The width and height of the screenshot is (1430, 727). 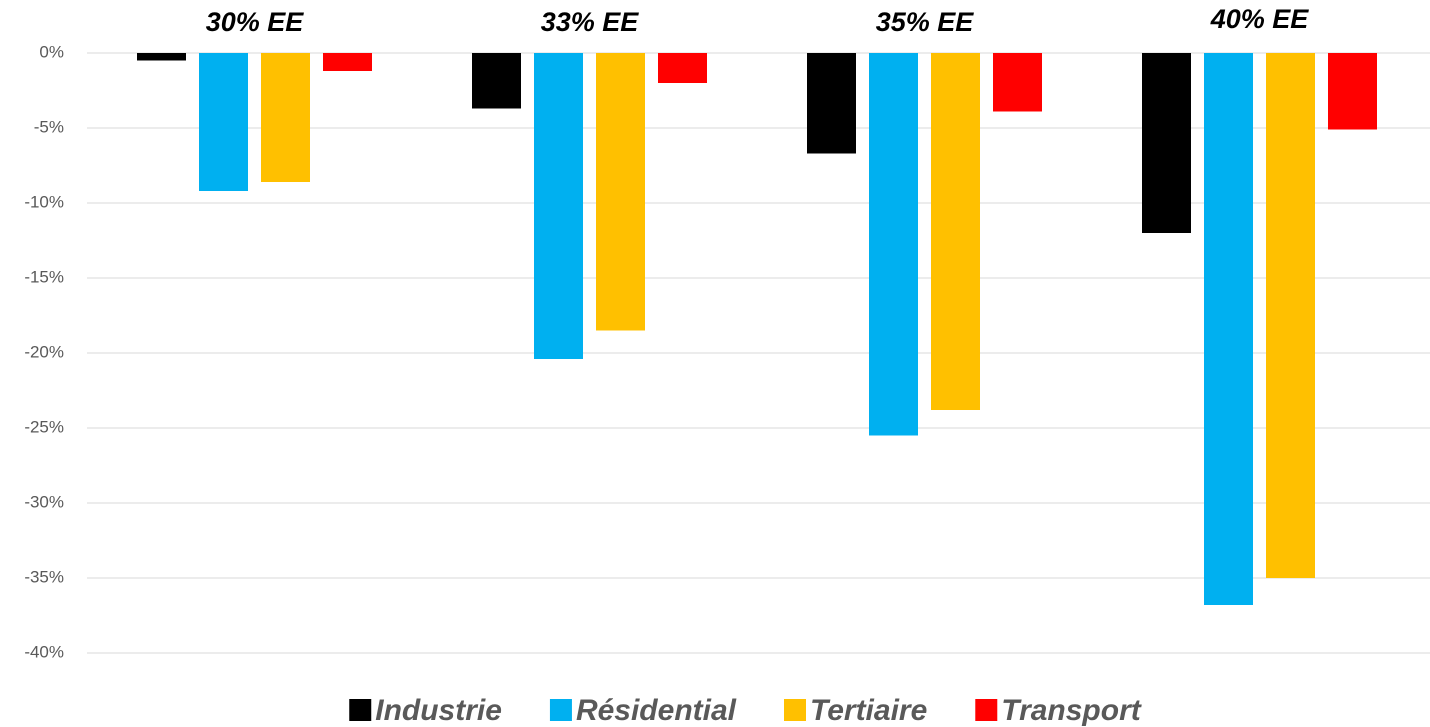 I want to click on legend-label: Transport, so click(x=1071, y=710).